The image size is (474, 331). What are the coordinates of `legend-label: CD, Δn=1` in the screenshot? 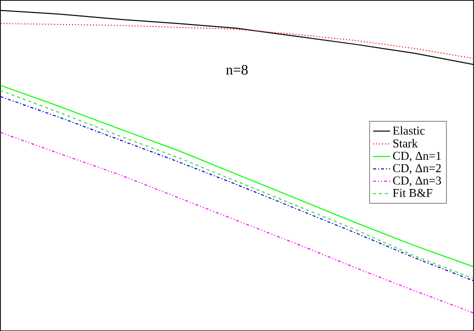 It's located at (417, 157).